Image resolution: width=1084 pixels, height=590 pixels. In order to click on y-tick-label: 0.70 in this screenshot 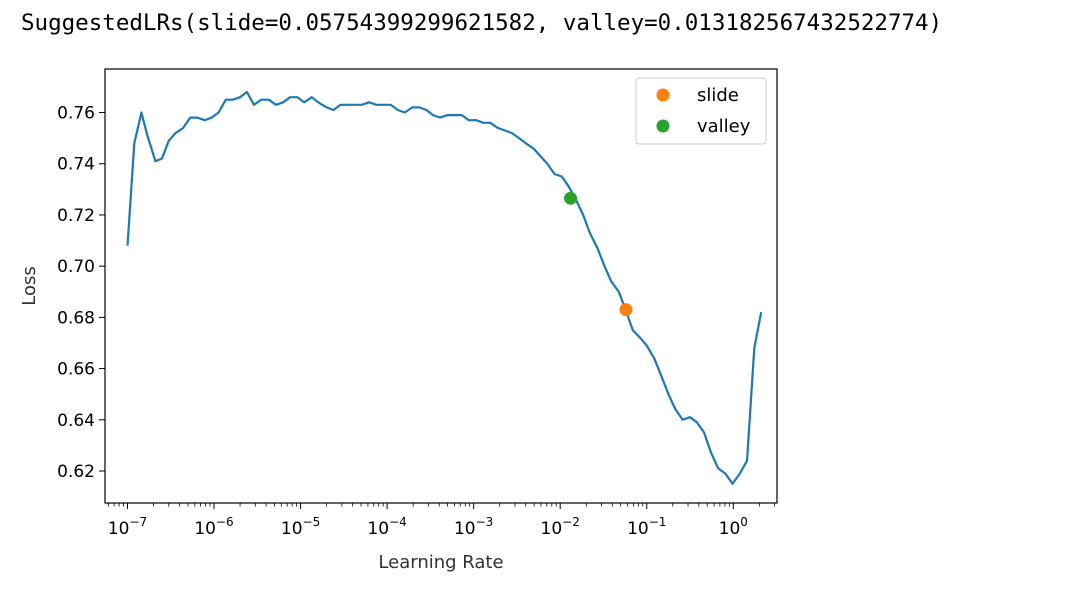, I will do `click(76, 267)`.